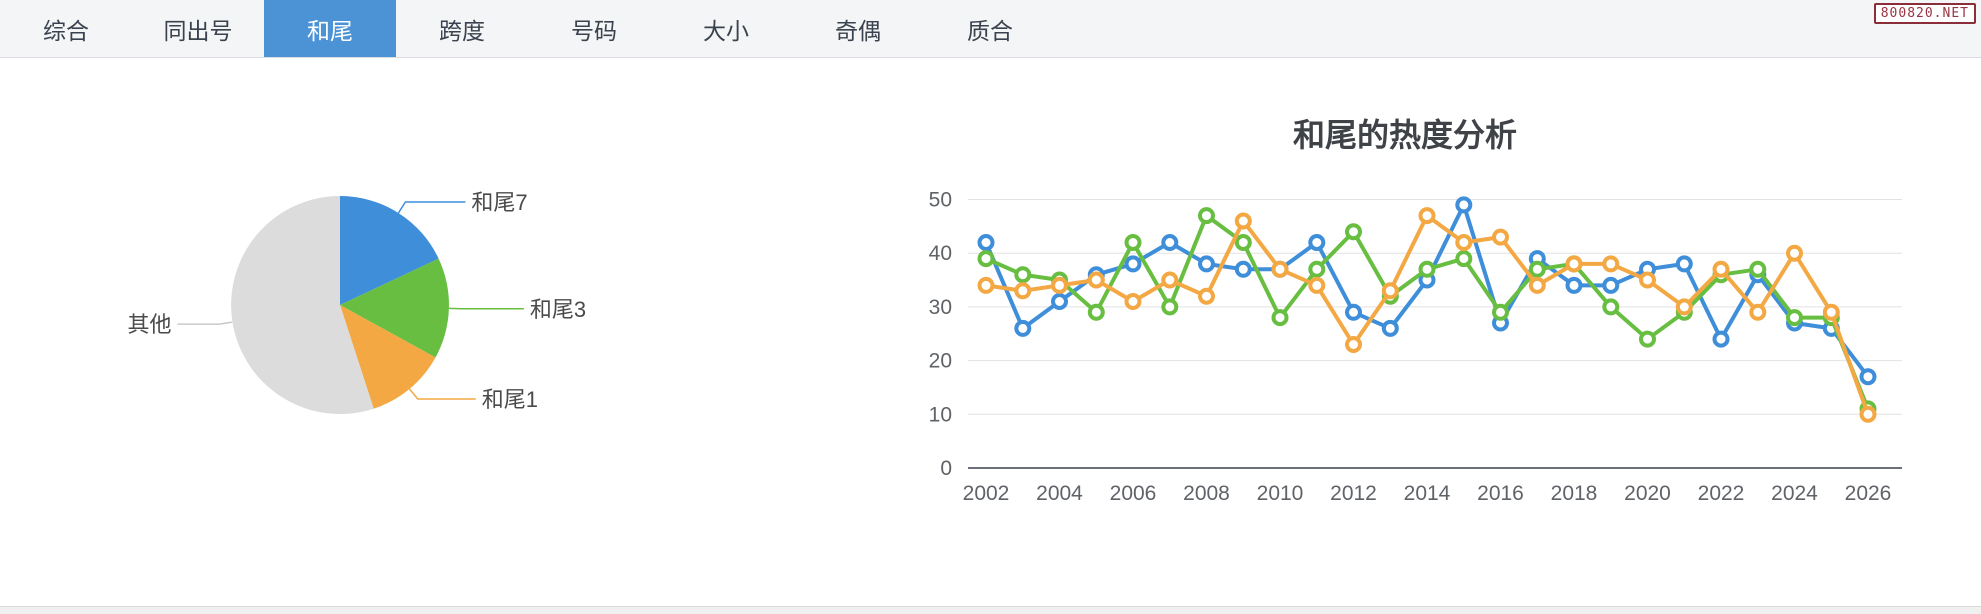 The image size is (1981, 614). What do you see at coordinates (330, 28) in the screenshot?
I see `tab-hewei: 和尾` at bounding box center [330, 28].